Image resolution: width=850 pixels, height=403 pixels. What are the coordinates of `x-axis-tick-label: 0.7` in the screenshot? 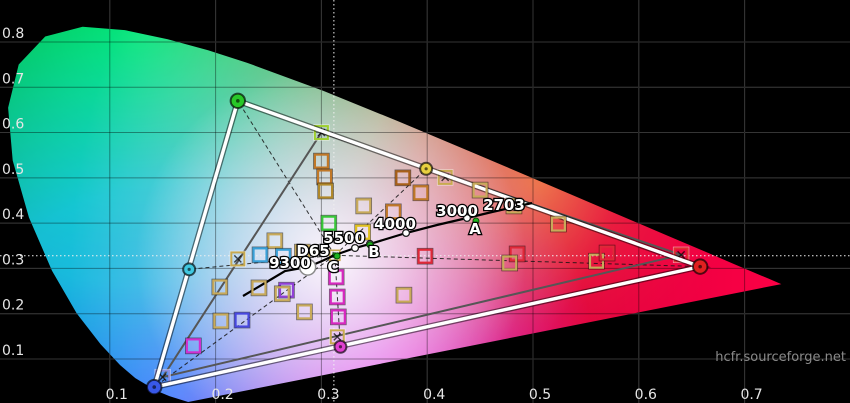 It's located at (751, 395).